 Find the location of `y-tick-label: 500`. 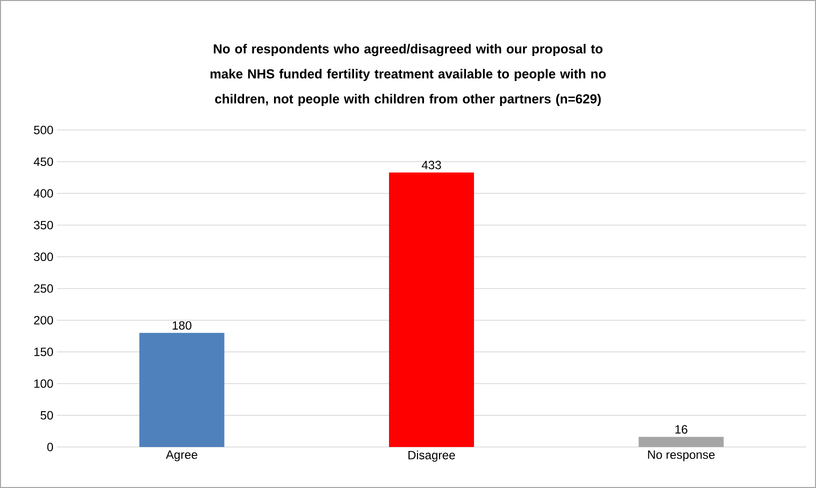

y-tick-label: 500 is located at coordinates (44, 130).